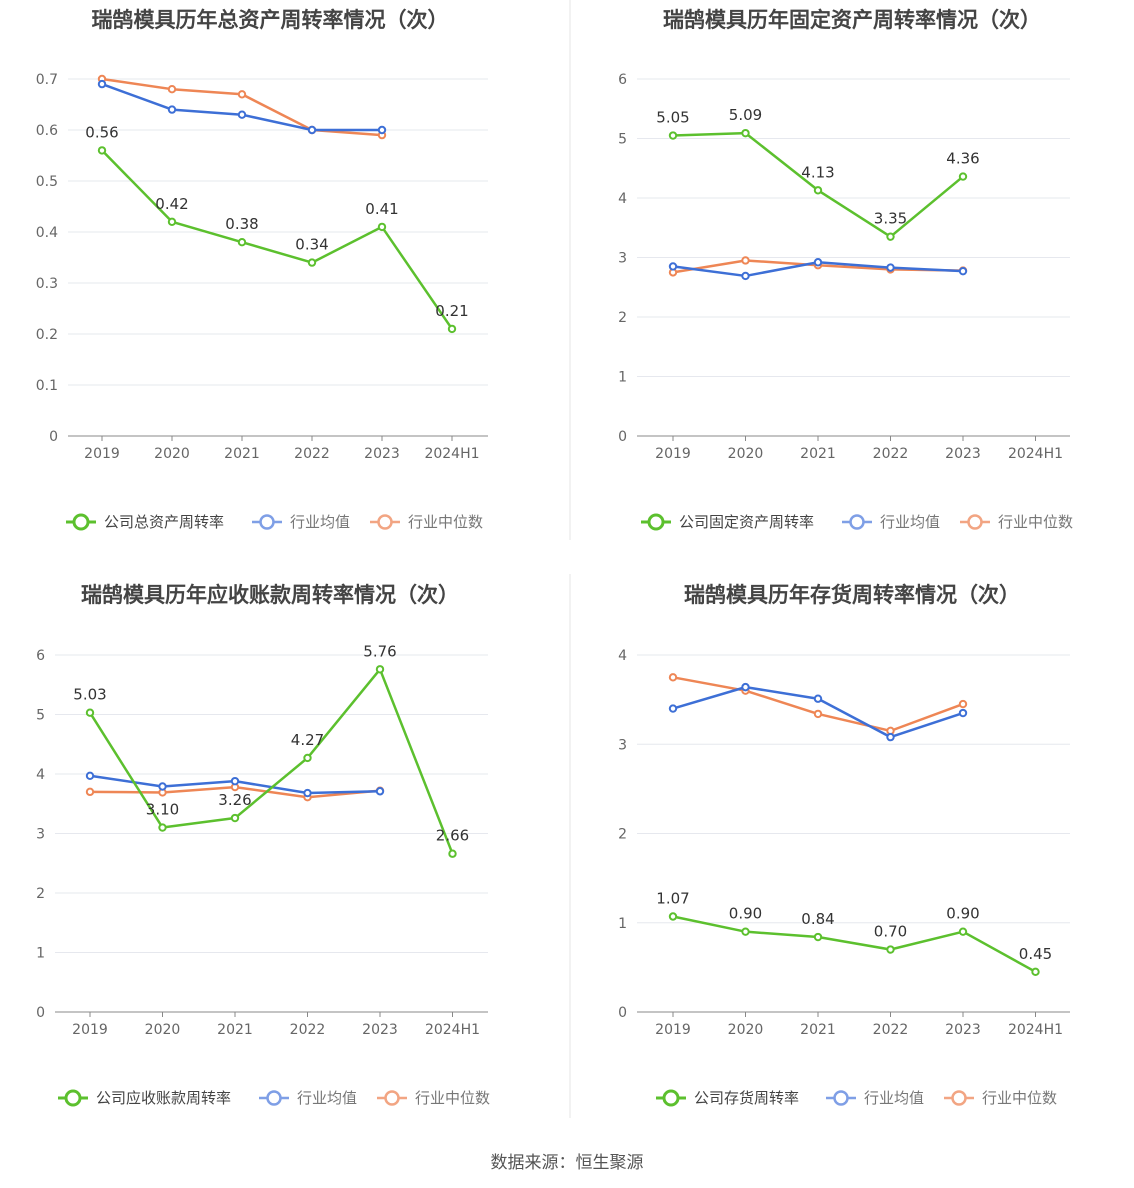  I want to click on legend-label: 行业均值, so click(910, 522).